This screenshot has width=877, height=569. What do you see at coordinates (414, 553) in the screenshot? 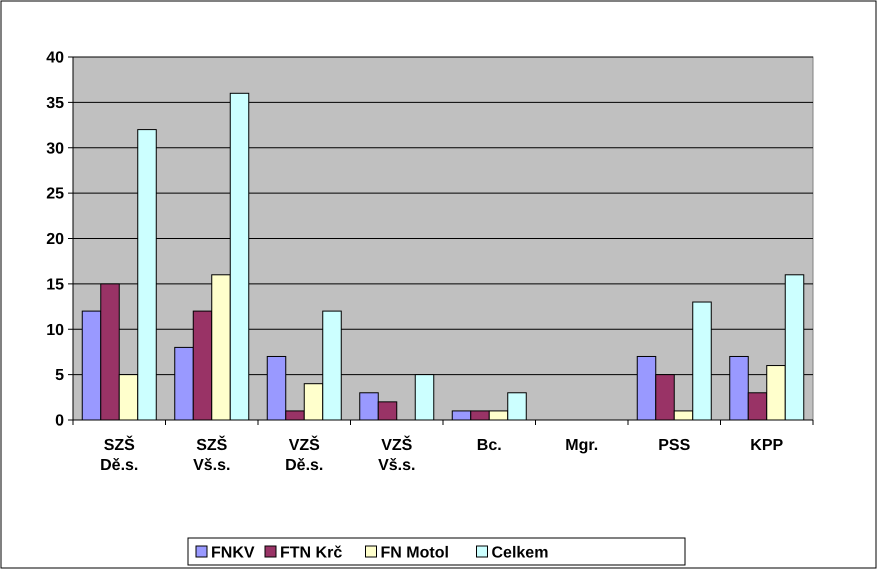
I see `legend-label: FN Motol` at bounding box center [414, 553].